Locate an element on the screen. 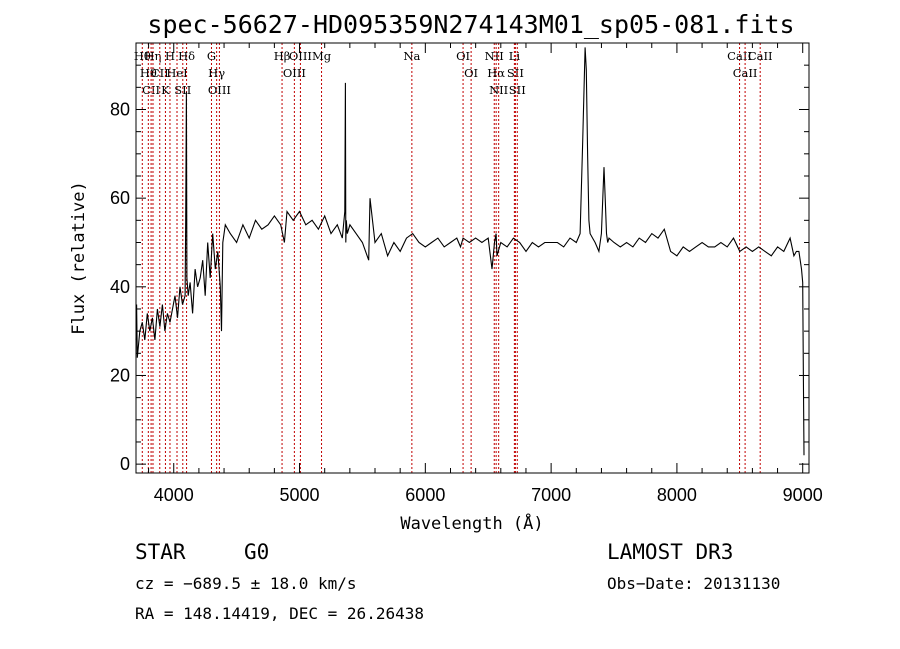  line-marker-label: Li is located at coordinates (515, 56).